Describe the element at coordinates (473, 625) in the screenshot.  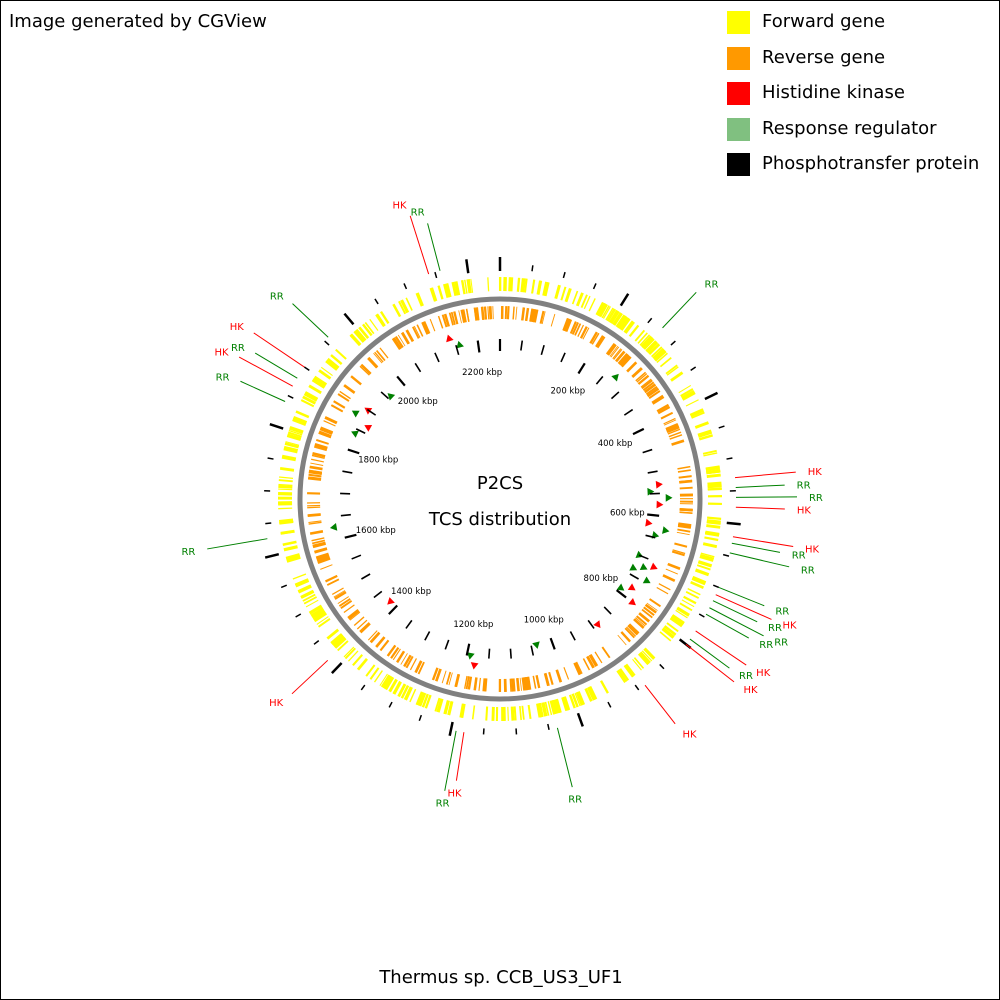
I see `tick-label: 1200 kbp` at that location.